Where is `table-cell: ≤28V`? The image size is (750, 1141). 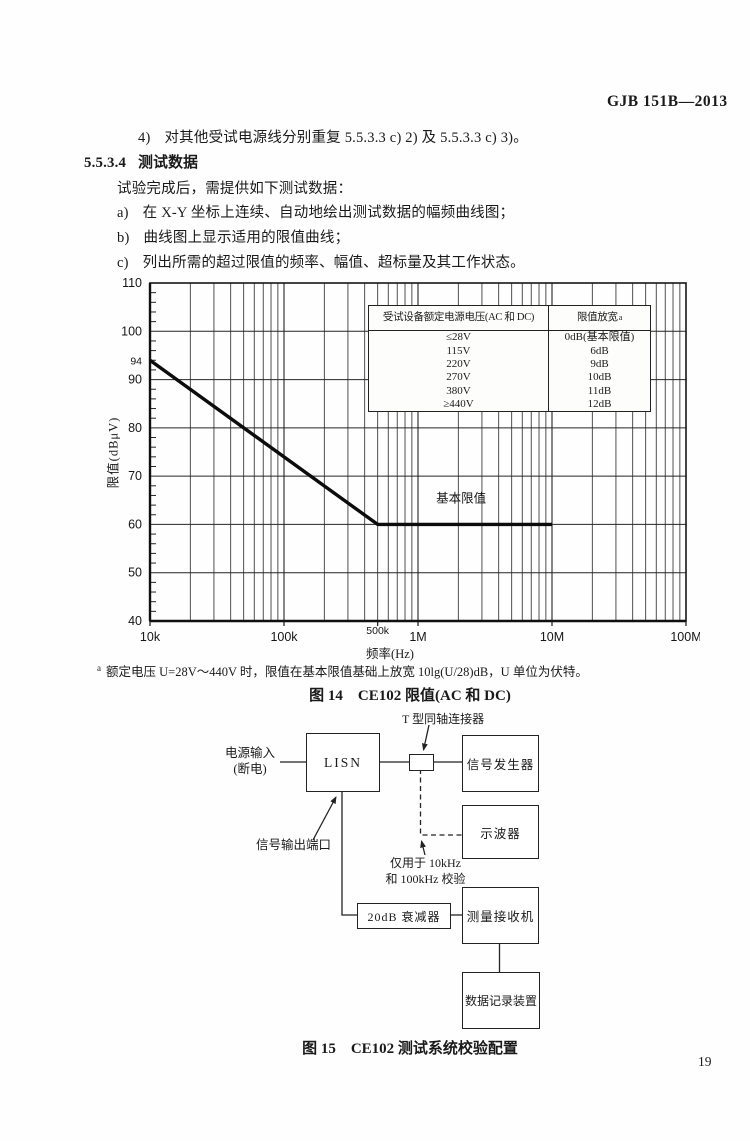 table-cell: ≤28V is located at coordinates (458, 337).